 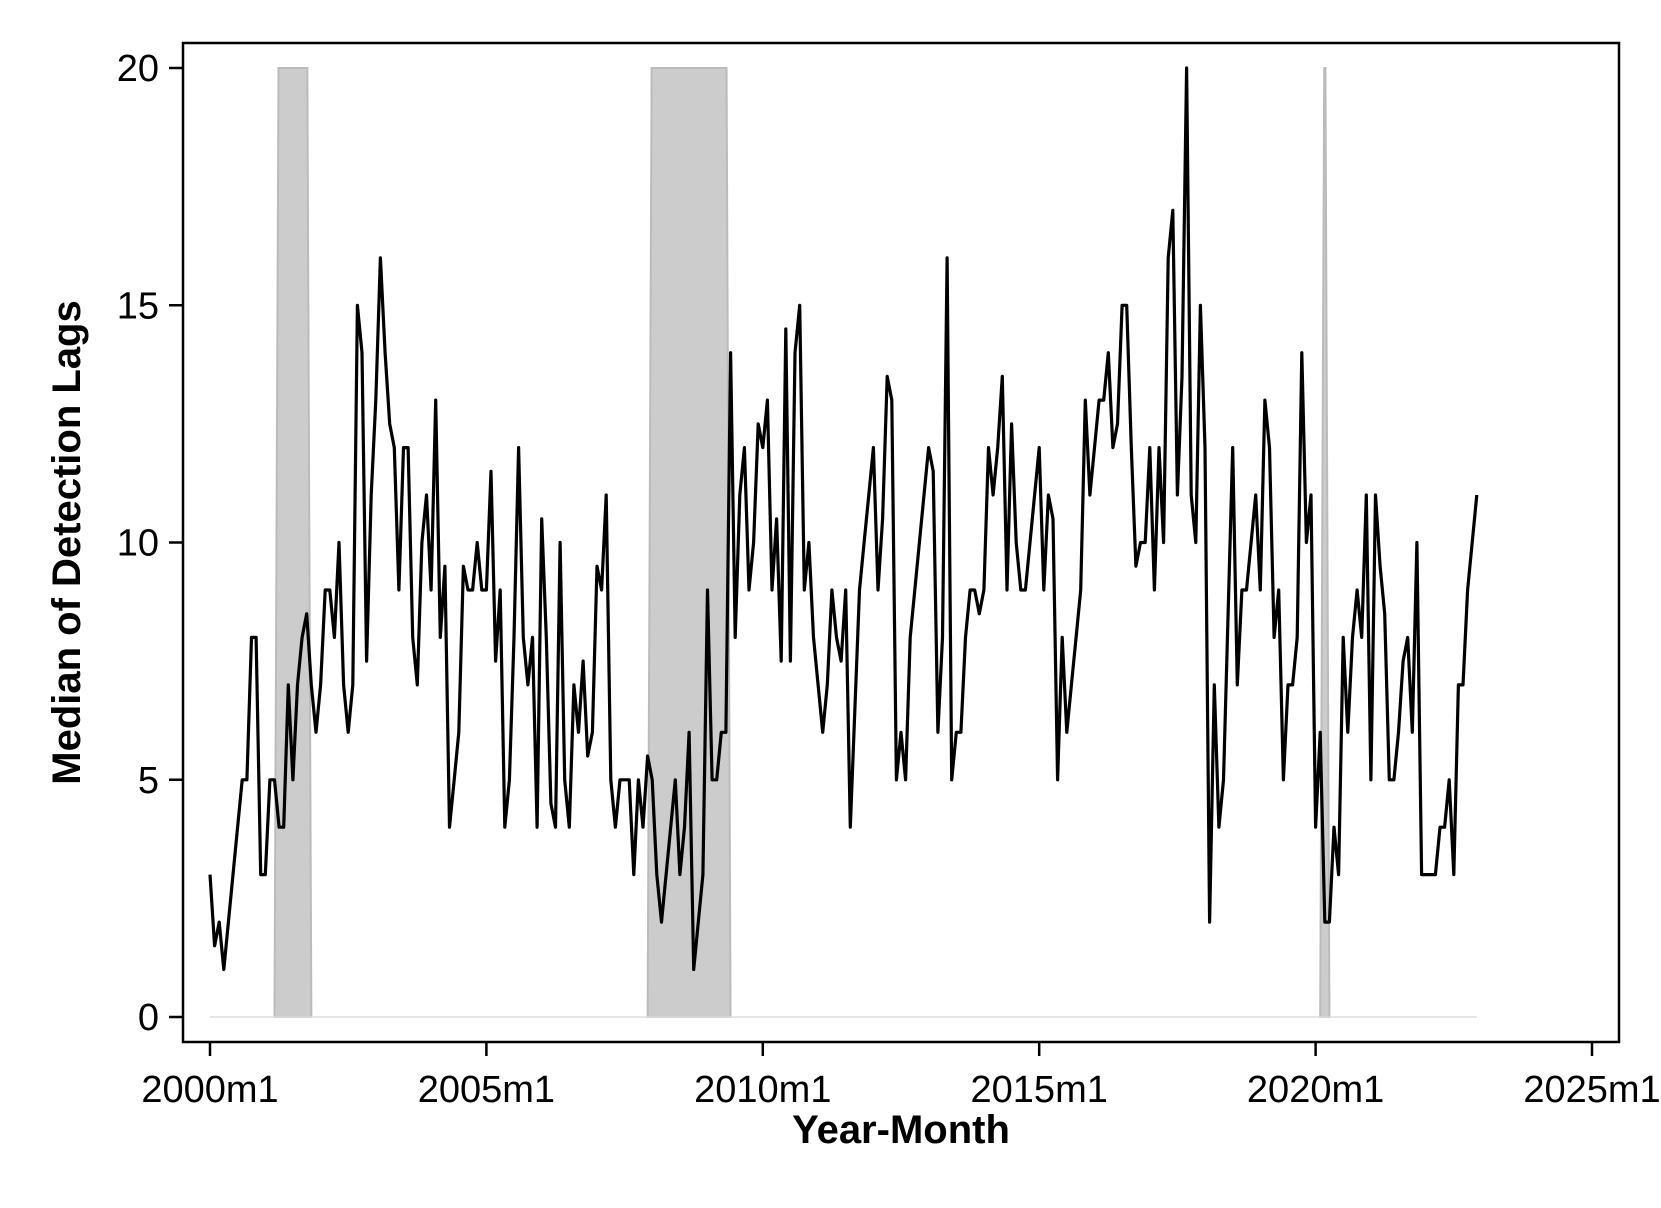 What do you see at coordinates (1591, 1090) in the screenshot?
I see `x-tick-label-2025m1: 2025m1` at bounding box center [1591, 1090].